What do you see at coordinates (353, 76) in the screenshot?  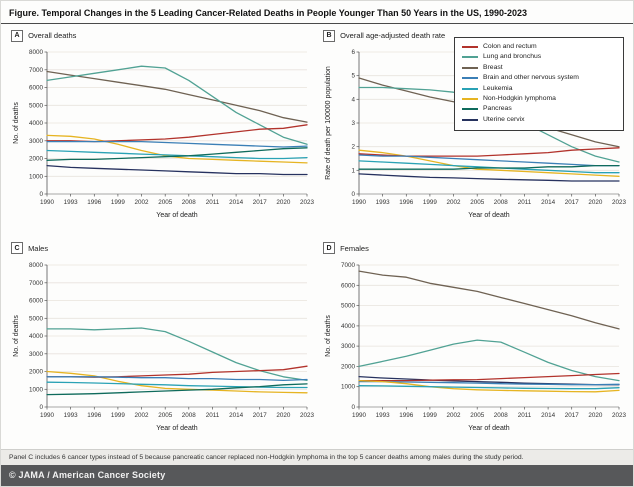 I see `svg-text: 5` at bounding box center [353, 76].